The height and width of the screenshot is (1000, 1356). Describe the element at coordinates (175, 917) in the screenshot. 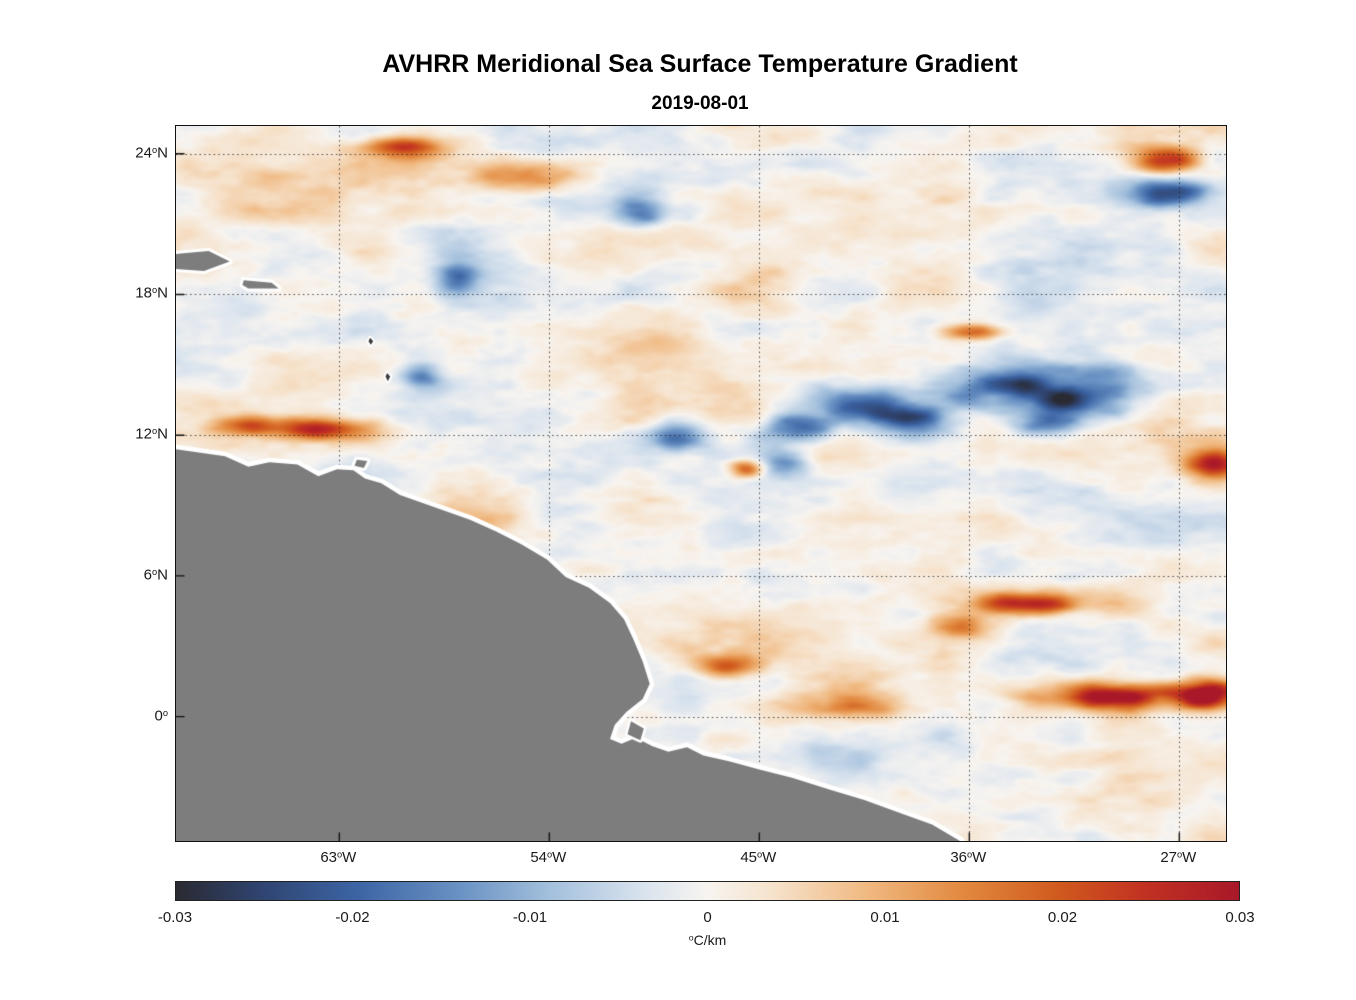

I see `colorbar-tick-label: -0.03` at that location.